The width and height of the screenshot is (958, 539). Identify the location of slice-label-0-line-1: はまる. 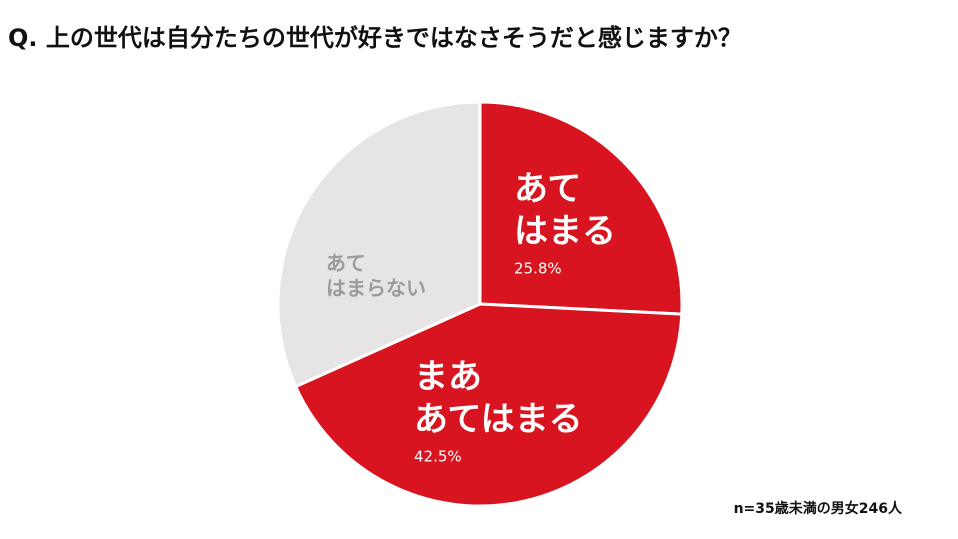
(565, 232).